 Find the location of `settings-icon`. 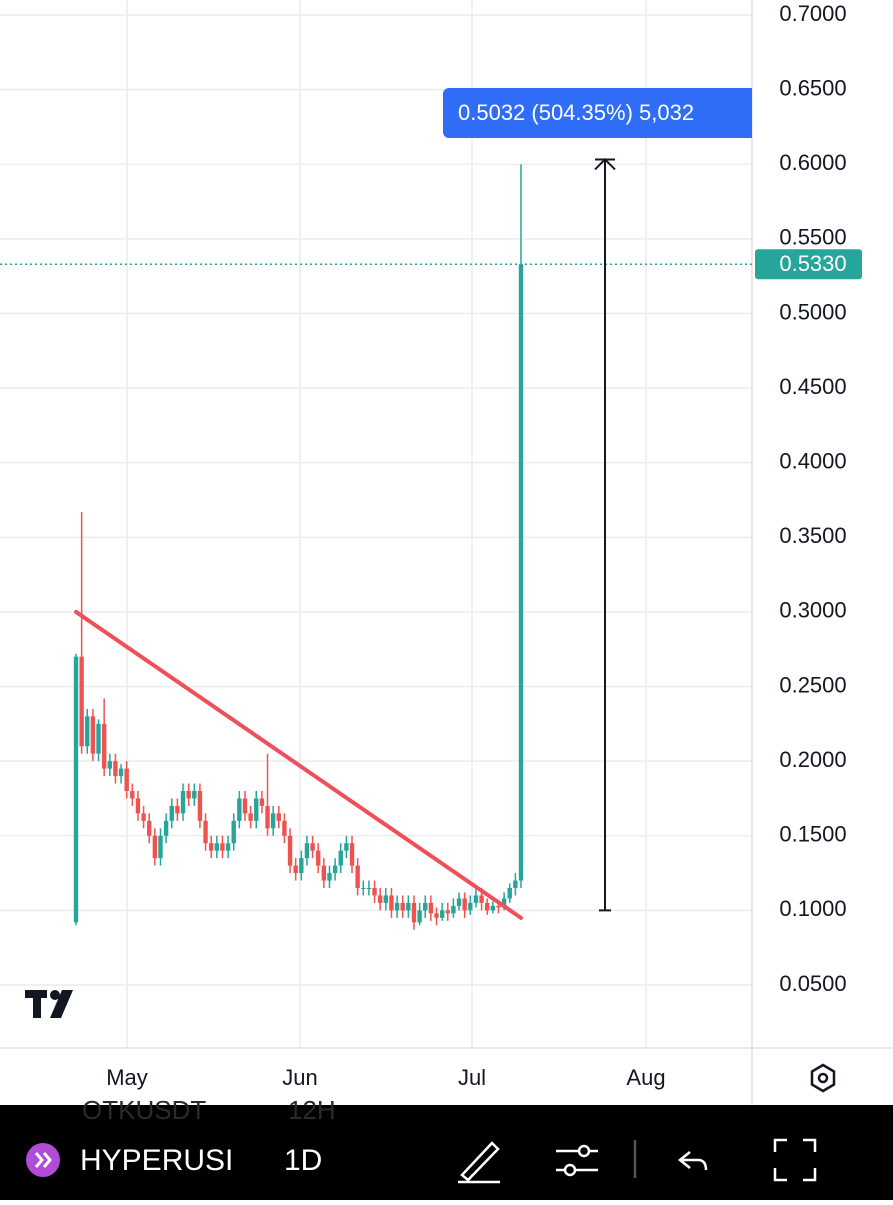

settings-icon is located at coordinates (823, 1078).